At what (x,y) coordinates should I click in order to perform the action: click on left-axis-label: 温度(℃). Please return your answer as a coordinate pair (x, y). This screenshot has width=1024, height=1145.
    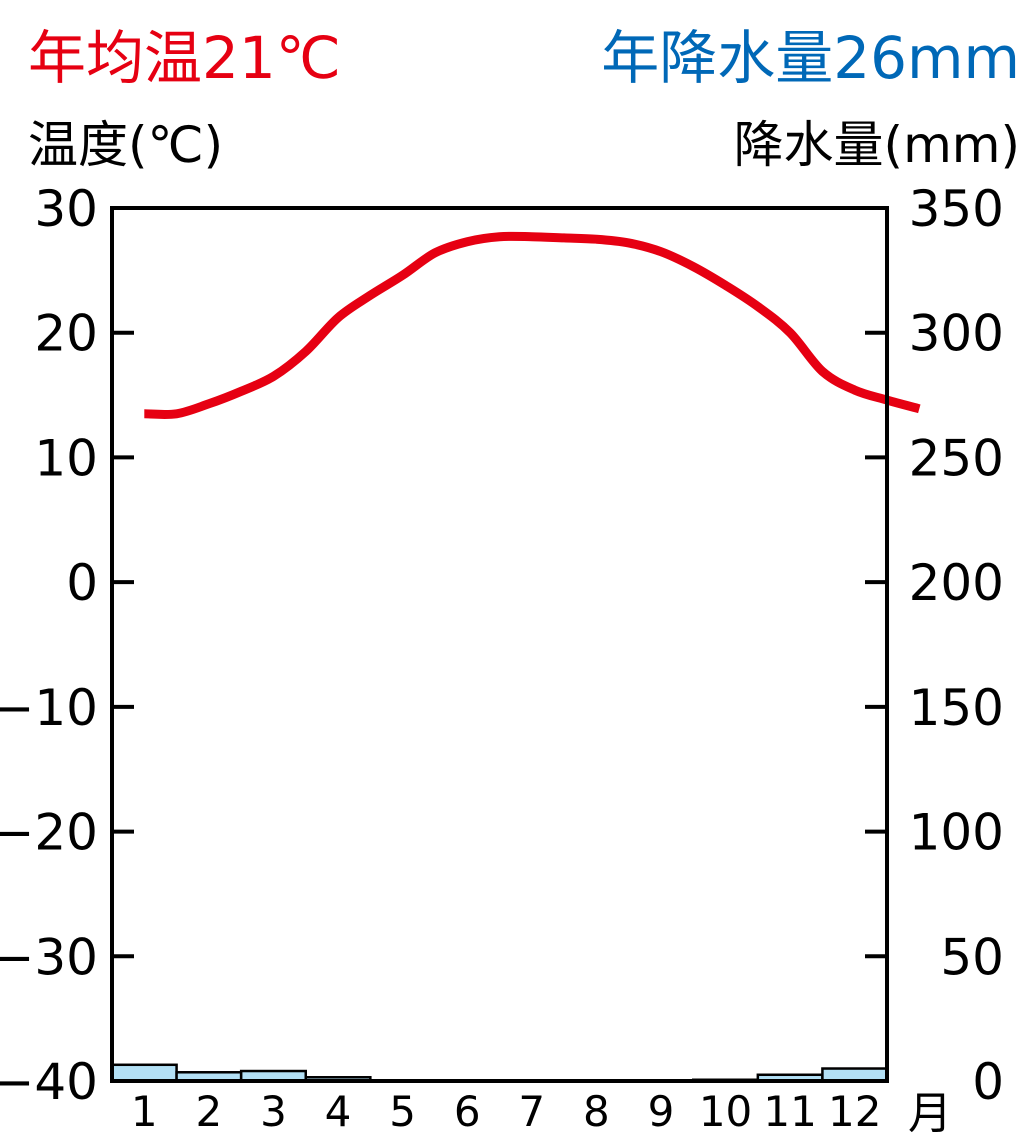
    Looking at the image, I should click on (125, 145).